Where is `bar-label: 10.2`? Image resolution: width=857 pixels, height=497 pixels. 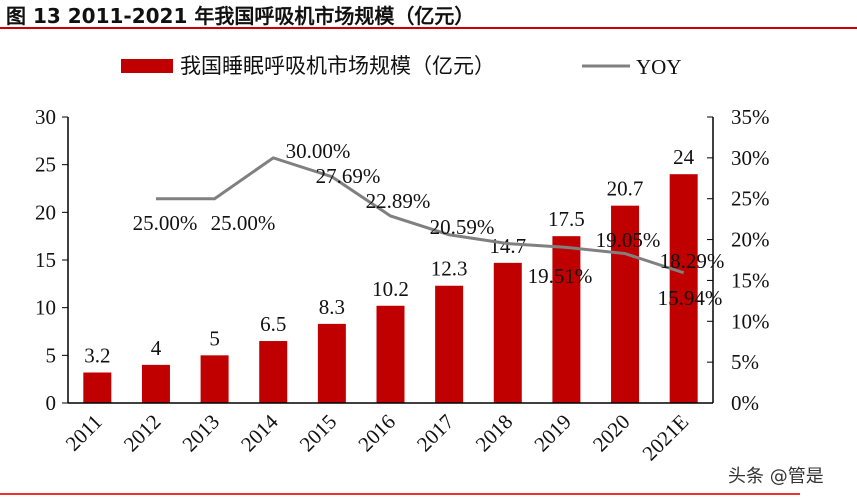
bar-label: 10.2 is located at coordinates (390, 289).